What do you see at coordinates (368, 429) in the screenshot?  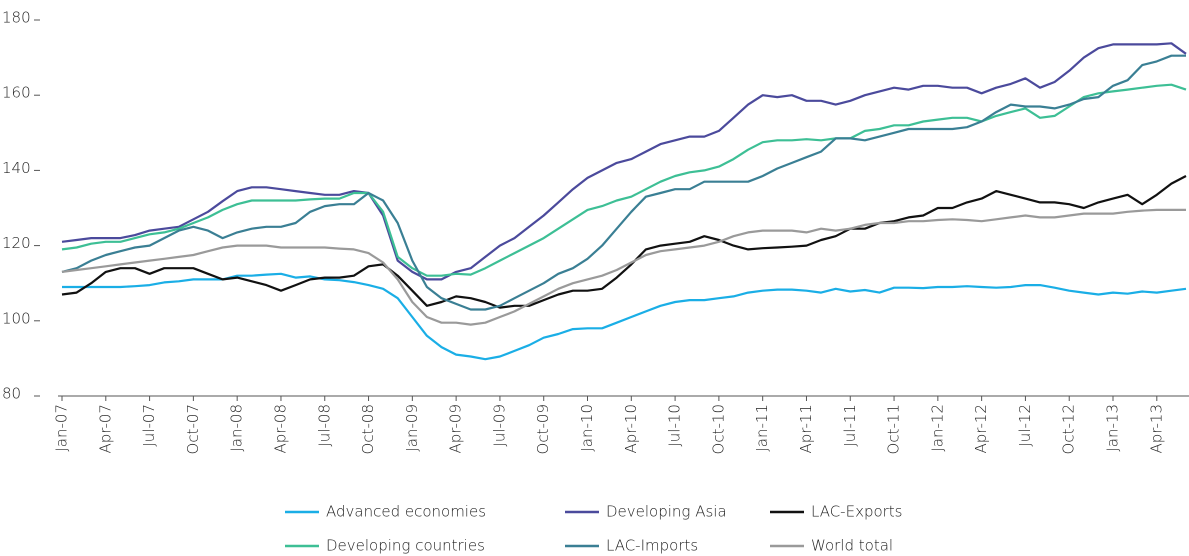 I see `x-tick-label: Oct-08` at bounding box center [368, 429].